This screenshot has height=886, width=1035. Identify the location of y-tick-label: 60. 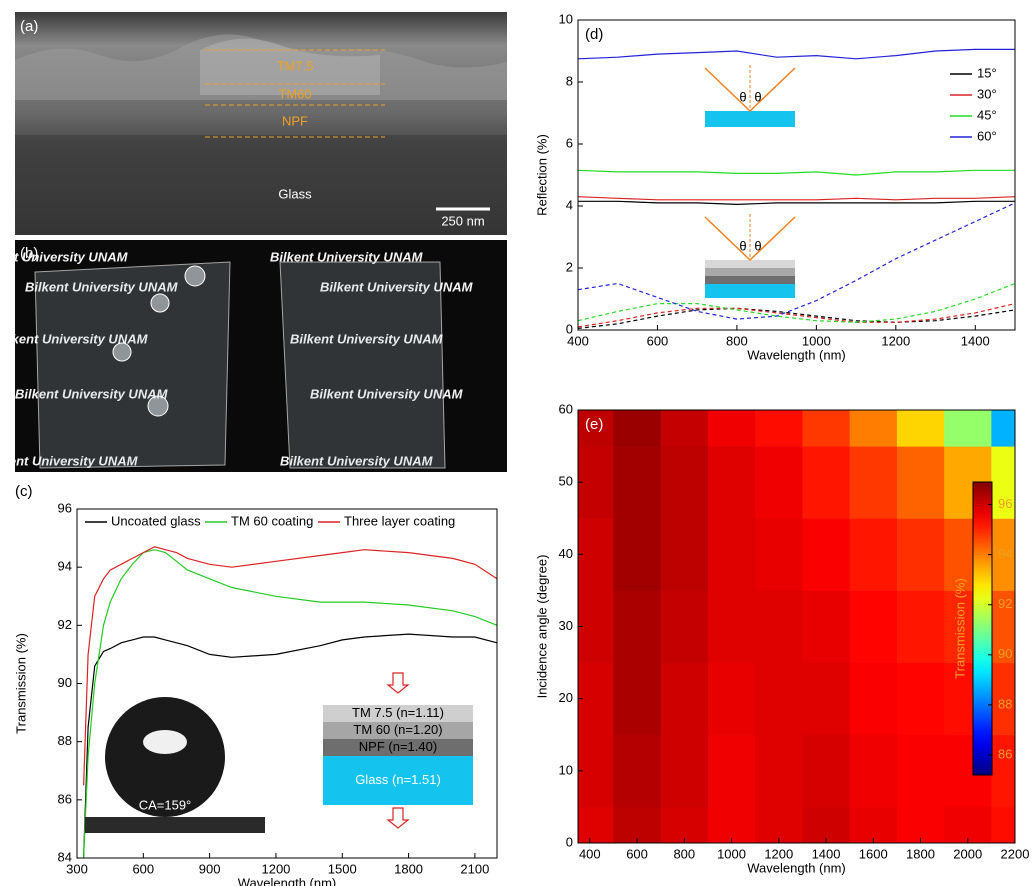
(566, 408).